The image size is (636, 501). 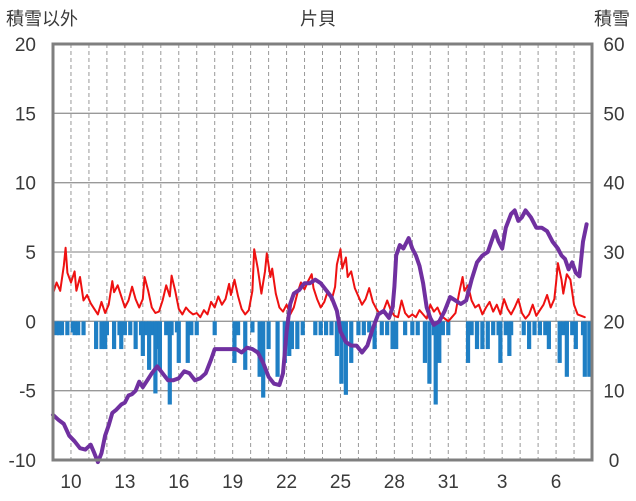 I want to click on x-tick-label: 25, so click(x=340, y=482).